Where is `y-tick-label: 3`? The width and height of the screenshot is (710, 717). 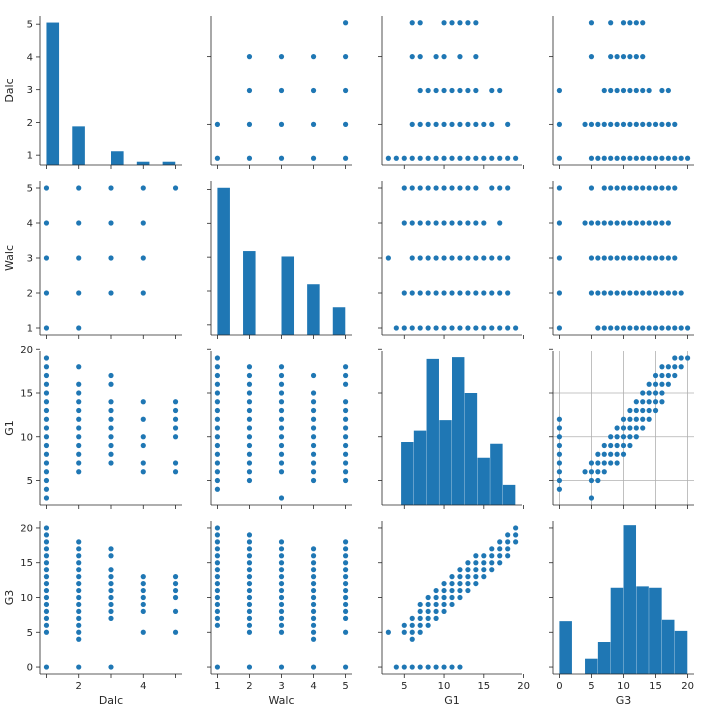 y-tick-label: 3 is located at coordinates (30, 90).